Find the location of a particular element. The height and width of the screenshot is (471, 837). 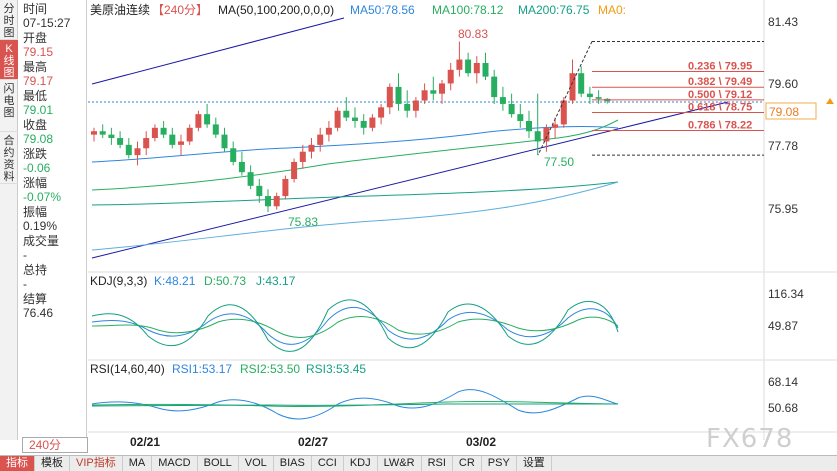

kdj-d-line is located at coordinates (355, 327).